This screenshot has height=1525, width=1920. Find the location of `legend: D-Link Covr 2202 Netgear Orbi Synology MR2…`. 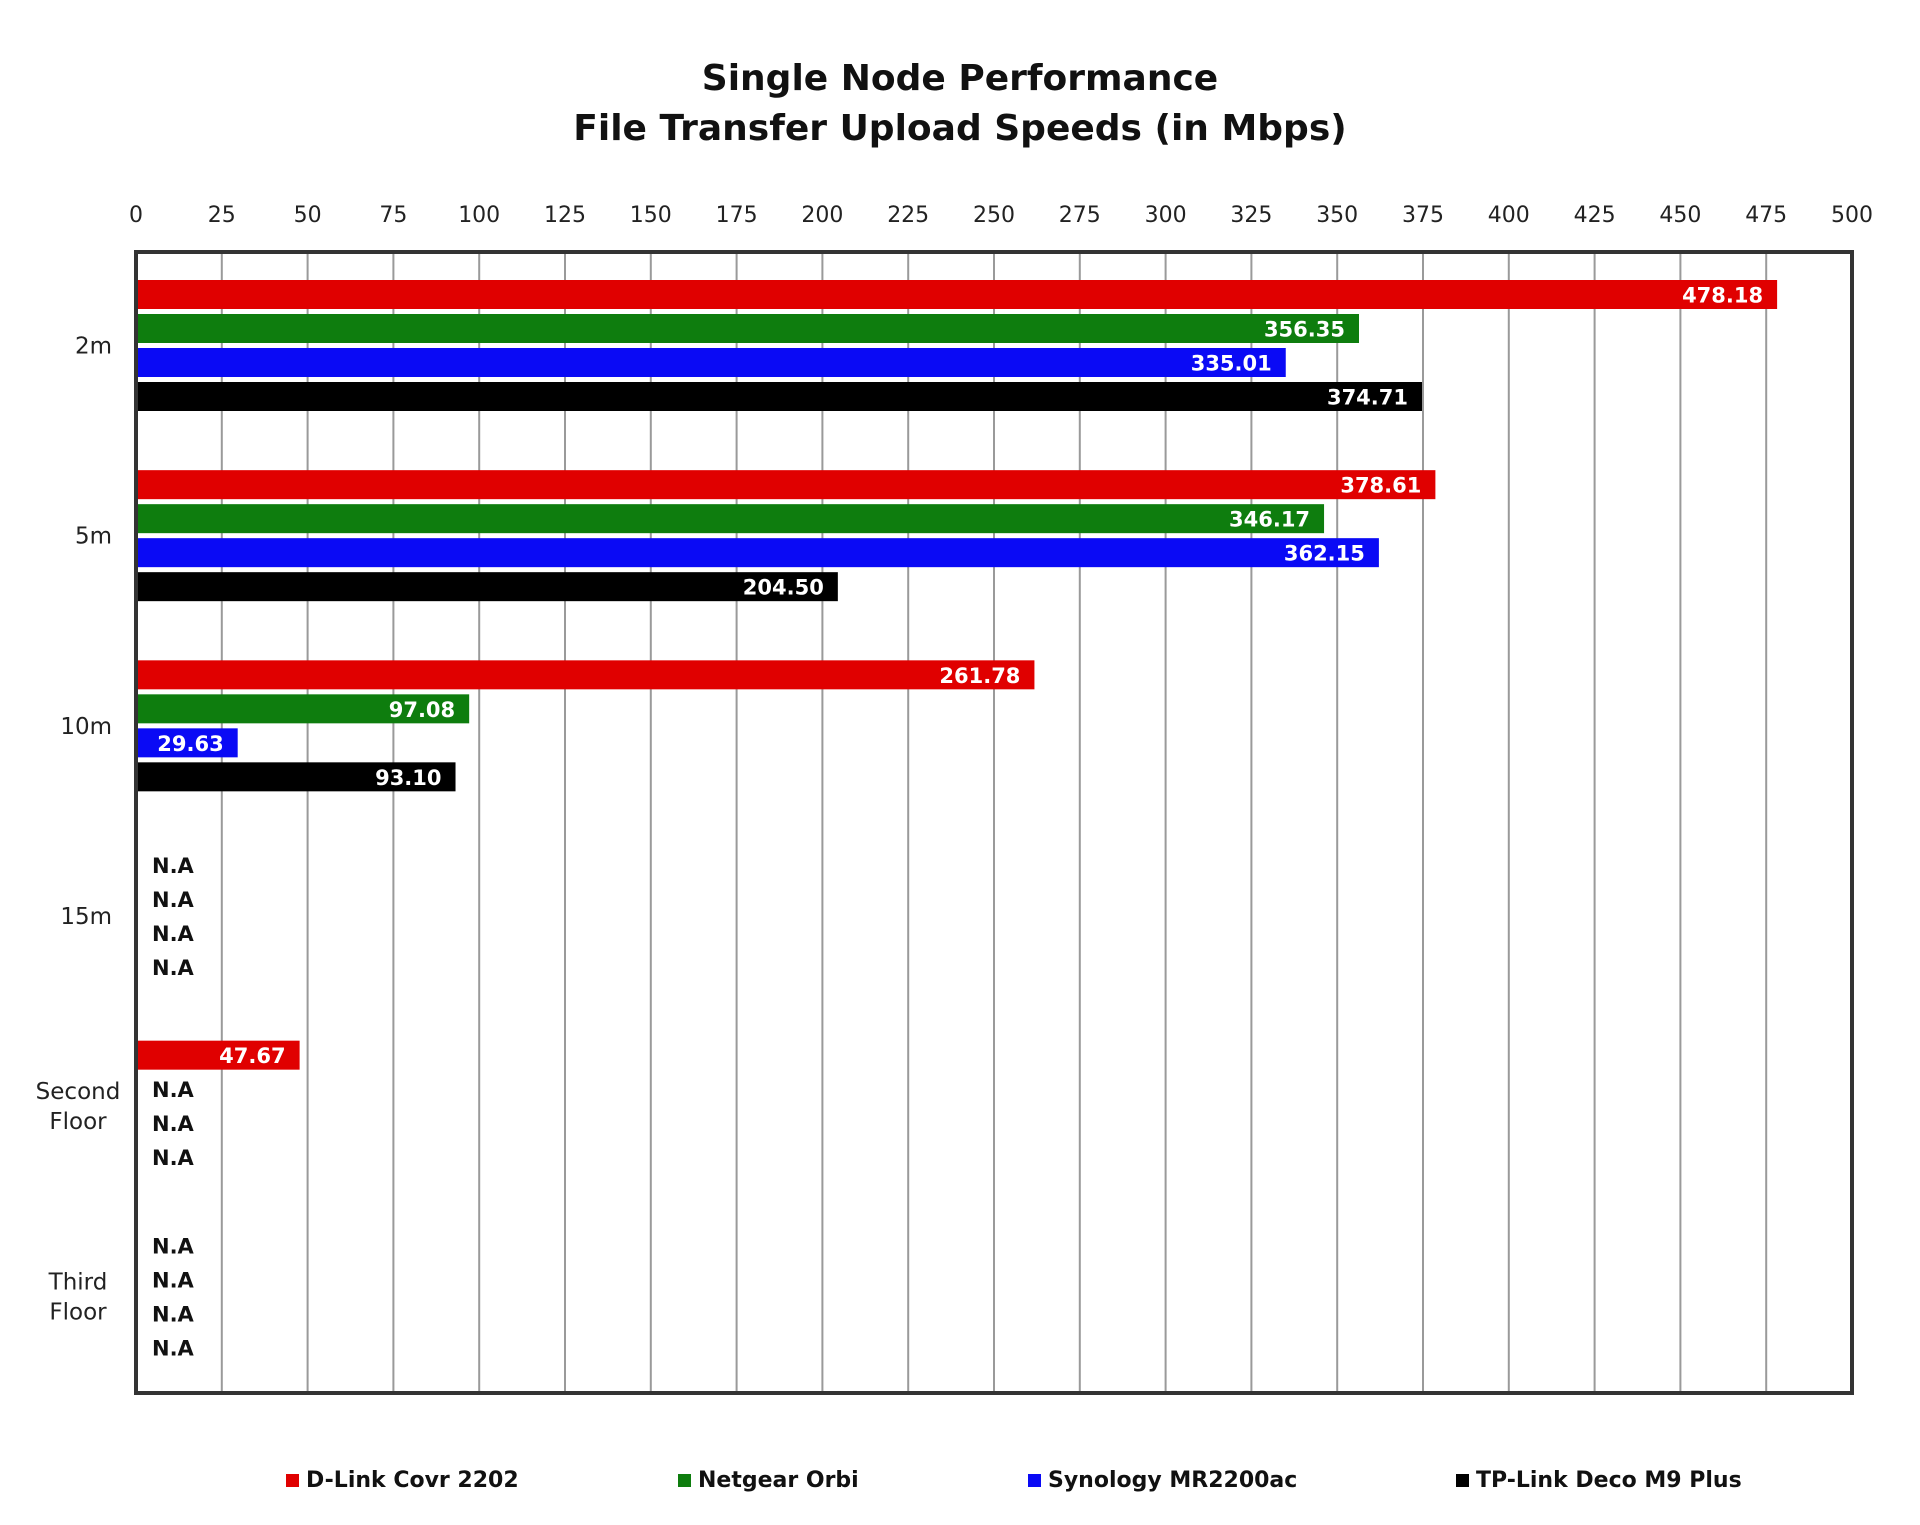

legend: D-Link Covr 2202 Netgear Orbi Synology MR2… is located at coordinates (960, 1488).